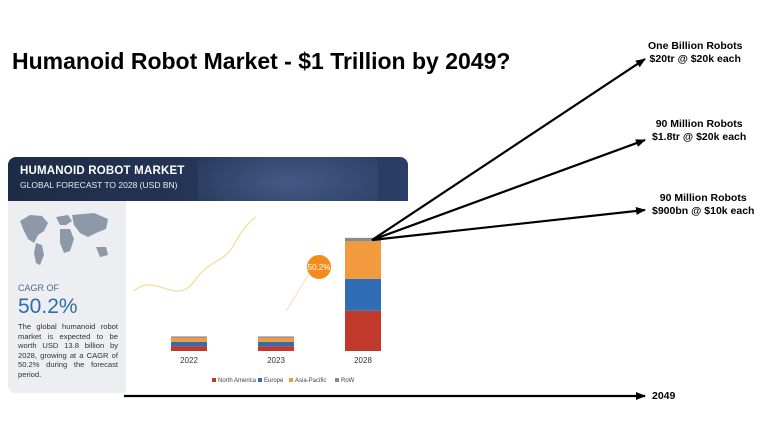 This screenshot has height=438, width=781. I want to click on annotation-one-billion-line1: One Billion Robots, so click(695, 46).